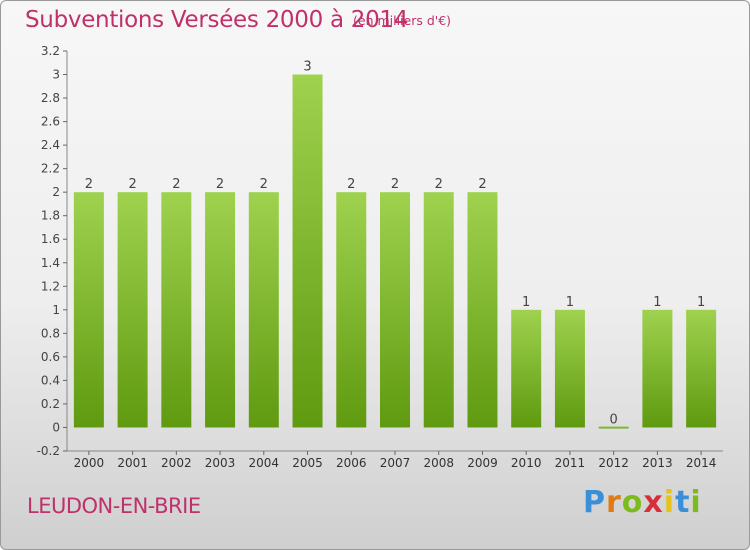 The width and height of the screenshot is (750, 550). What do you see at coordinates (395, 463) in the screenshot?
I see `x-tick-label: 2007` at bounding box center [395, 463].